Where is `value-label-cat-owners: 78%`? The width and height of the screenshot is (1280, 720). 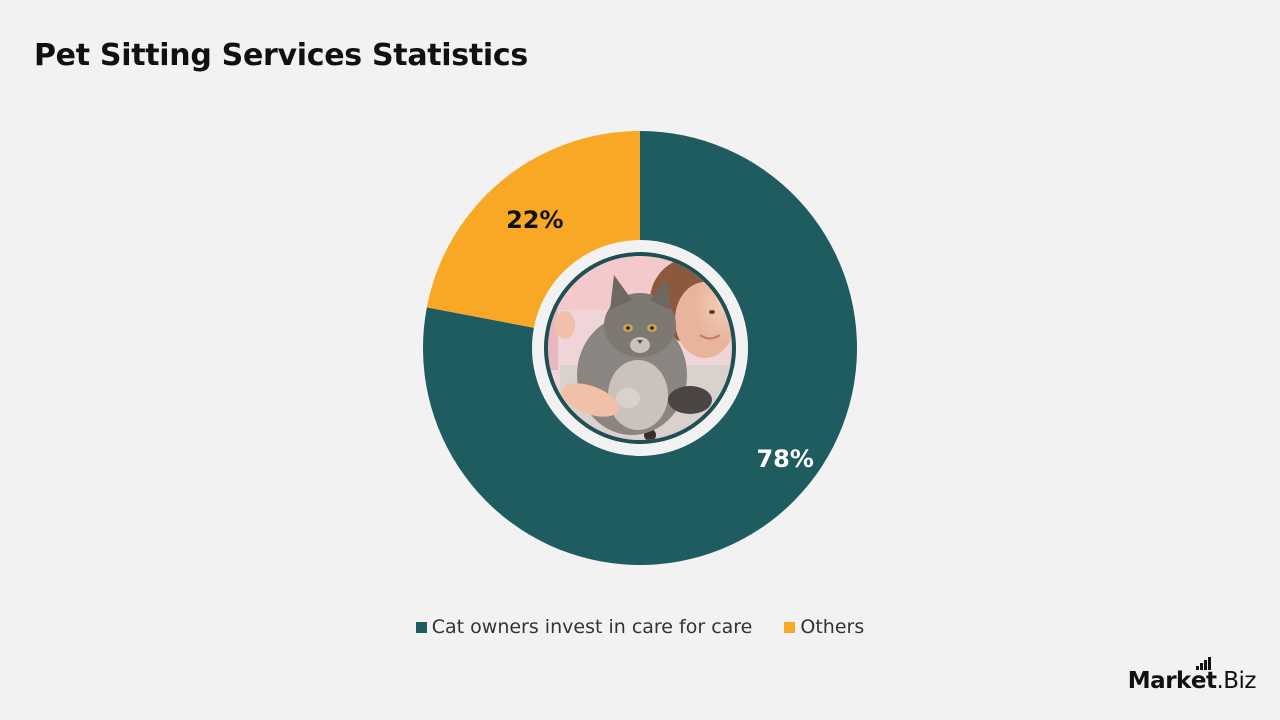
value-label-cat-owners: 78% is located at coordinates (784, 459).